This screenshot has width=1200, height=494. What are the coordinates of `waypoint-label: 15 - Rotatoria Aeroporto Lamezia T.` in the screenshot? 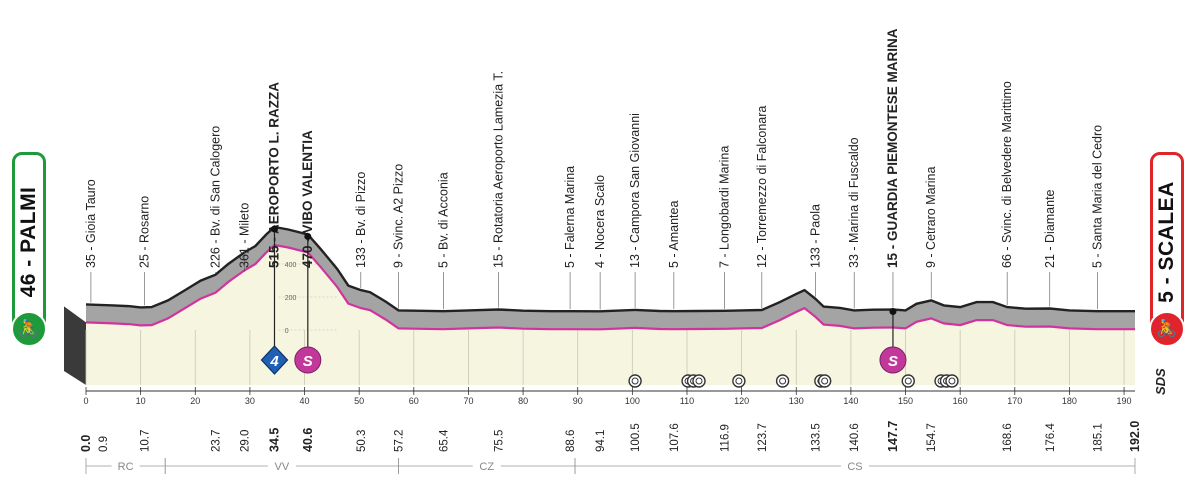 It's located at (498, 169).